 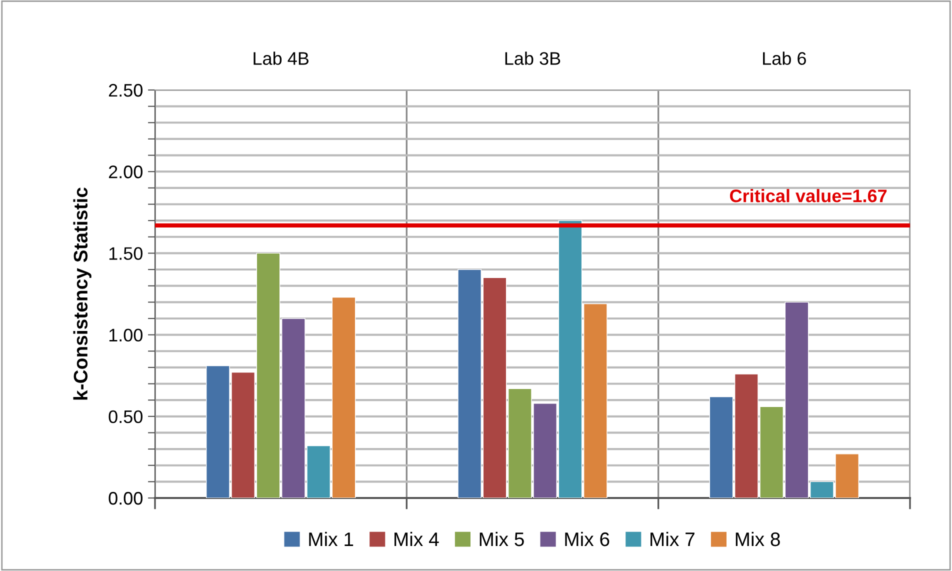 What do you see at coordinates (784, 58) in the screenshot?
I see `x-tick-label: Lab 6` at bounding box center [784, 58].